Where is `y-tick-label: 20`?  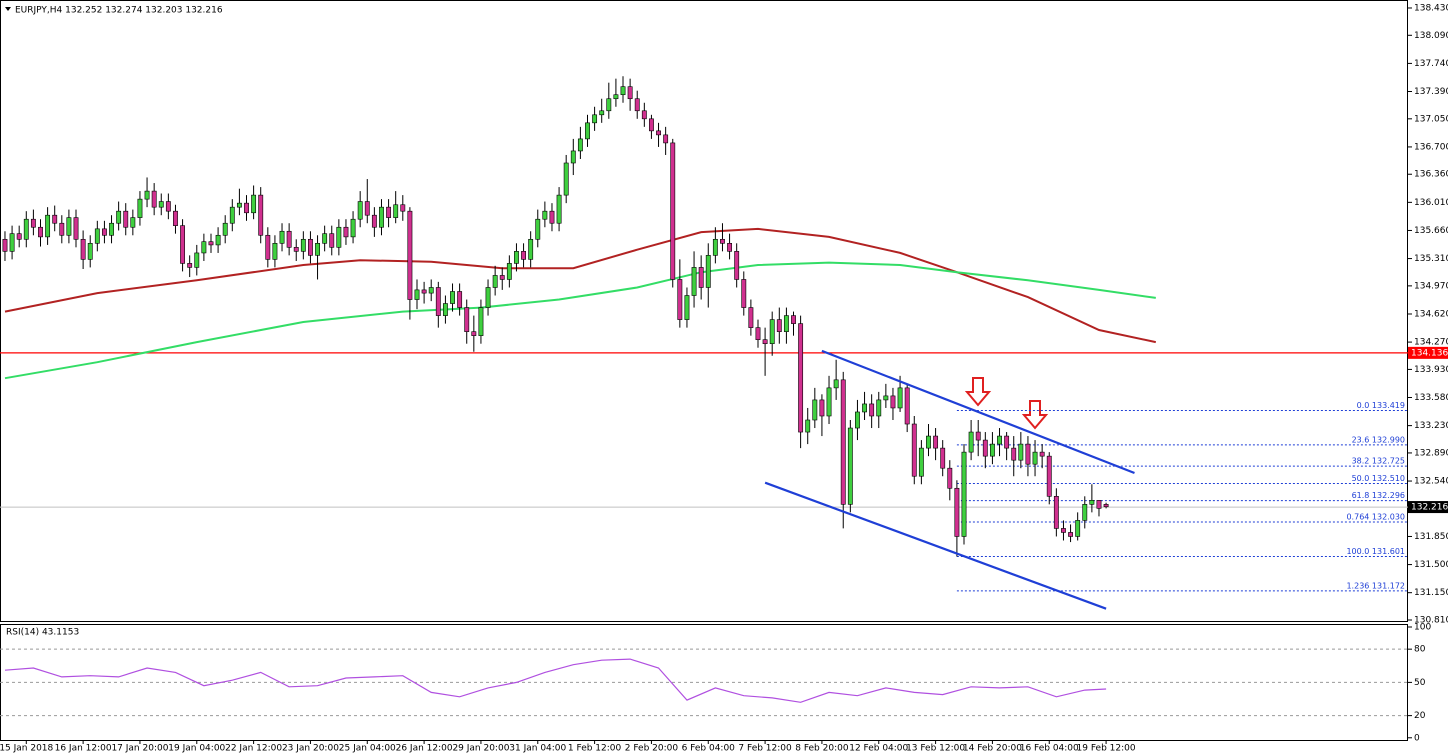
y-tick-label: 20 is located at coordinates (1420, 716).